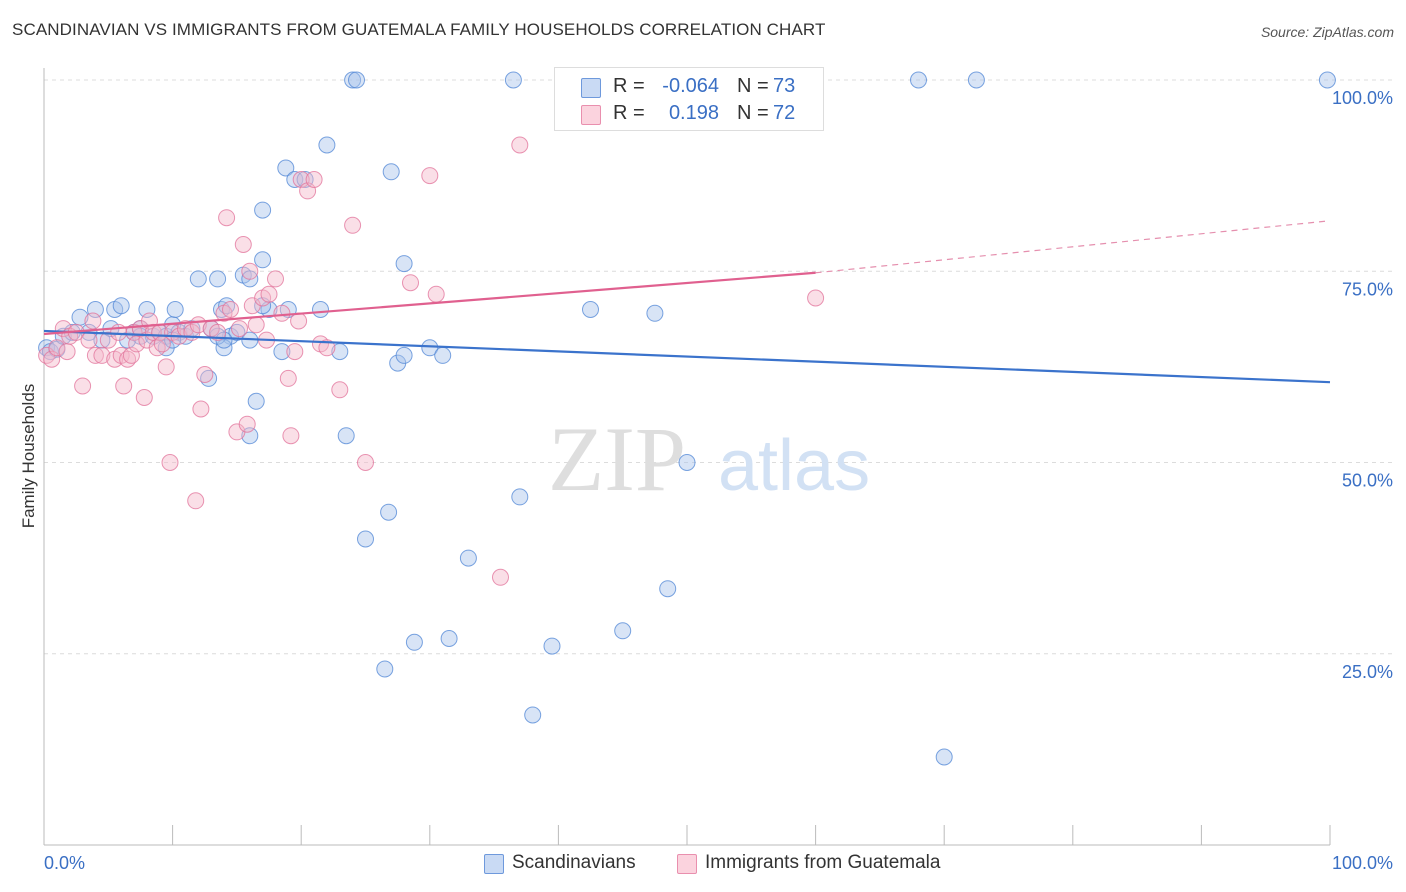  I want to click on x-tick-label-min: 0.0%, so click(64, 863).